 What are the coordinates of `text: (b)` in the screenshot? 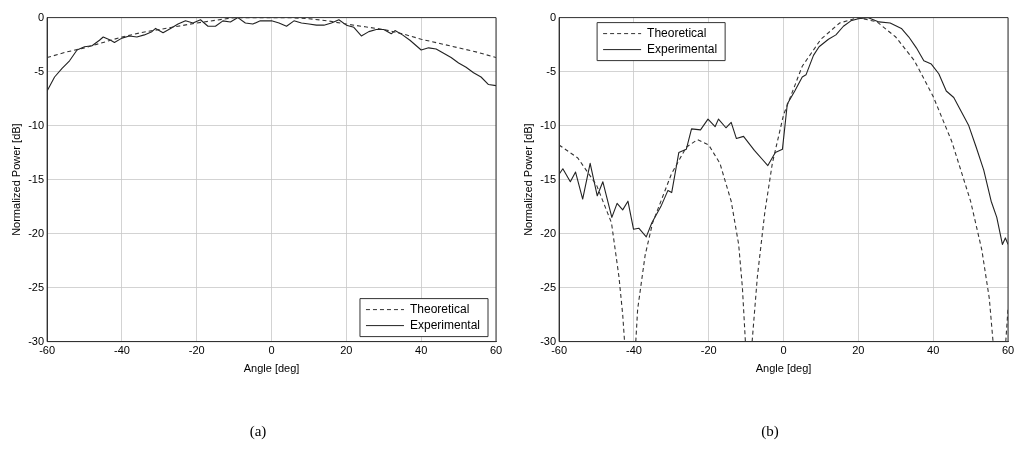 It's located at (770, 431).